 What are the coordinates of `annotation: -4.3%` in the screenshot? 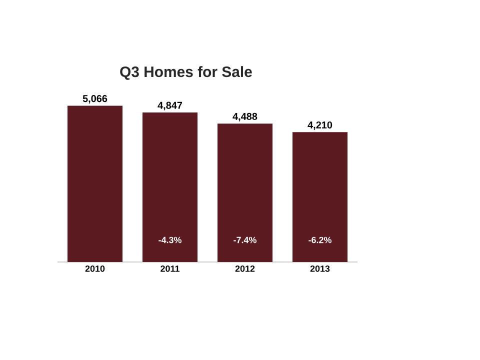 It's located at (170, 240).